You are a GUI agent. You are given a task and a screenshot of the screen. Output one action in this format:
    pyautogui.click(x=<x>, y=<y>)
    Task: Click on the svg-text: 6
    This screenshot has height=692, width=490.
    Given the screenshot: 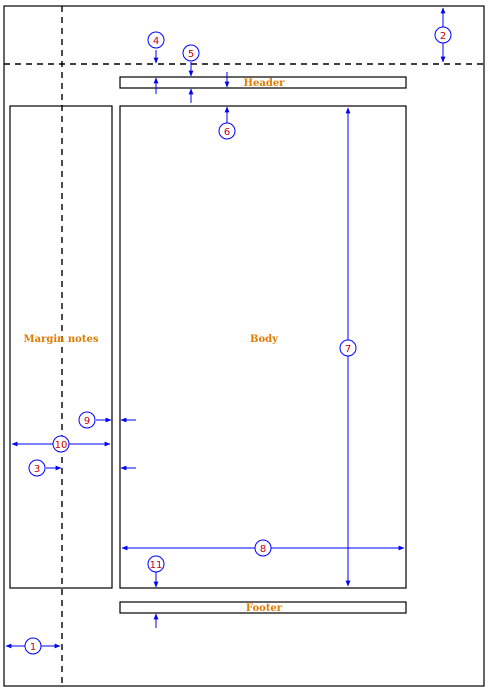 What is the action you would take?
    pyautogui.click(x=227, y=132)
    